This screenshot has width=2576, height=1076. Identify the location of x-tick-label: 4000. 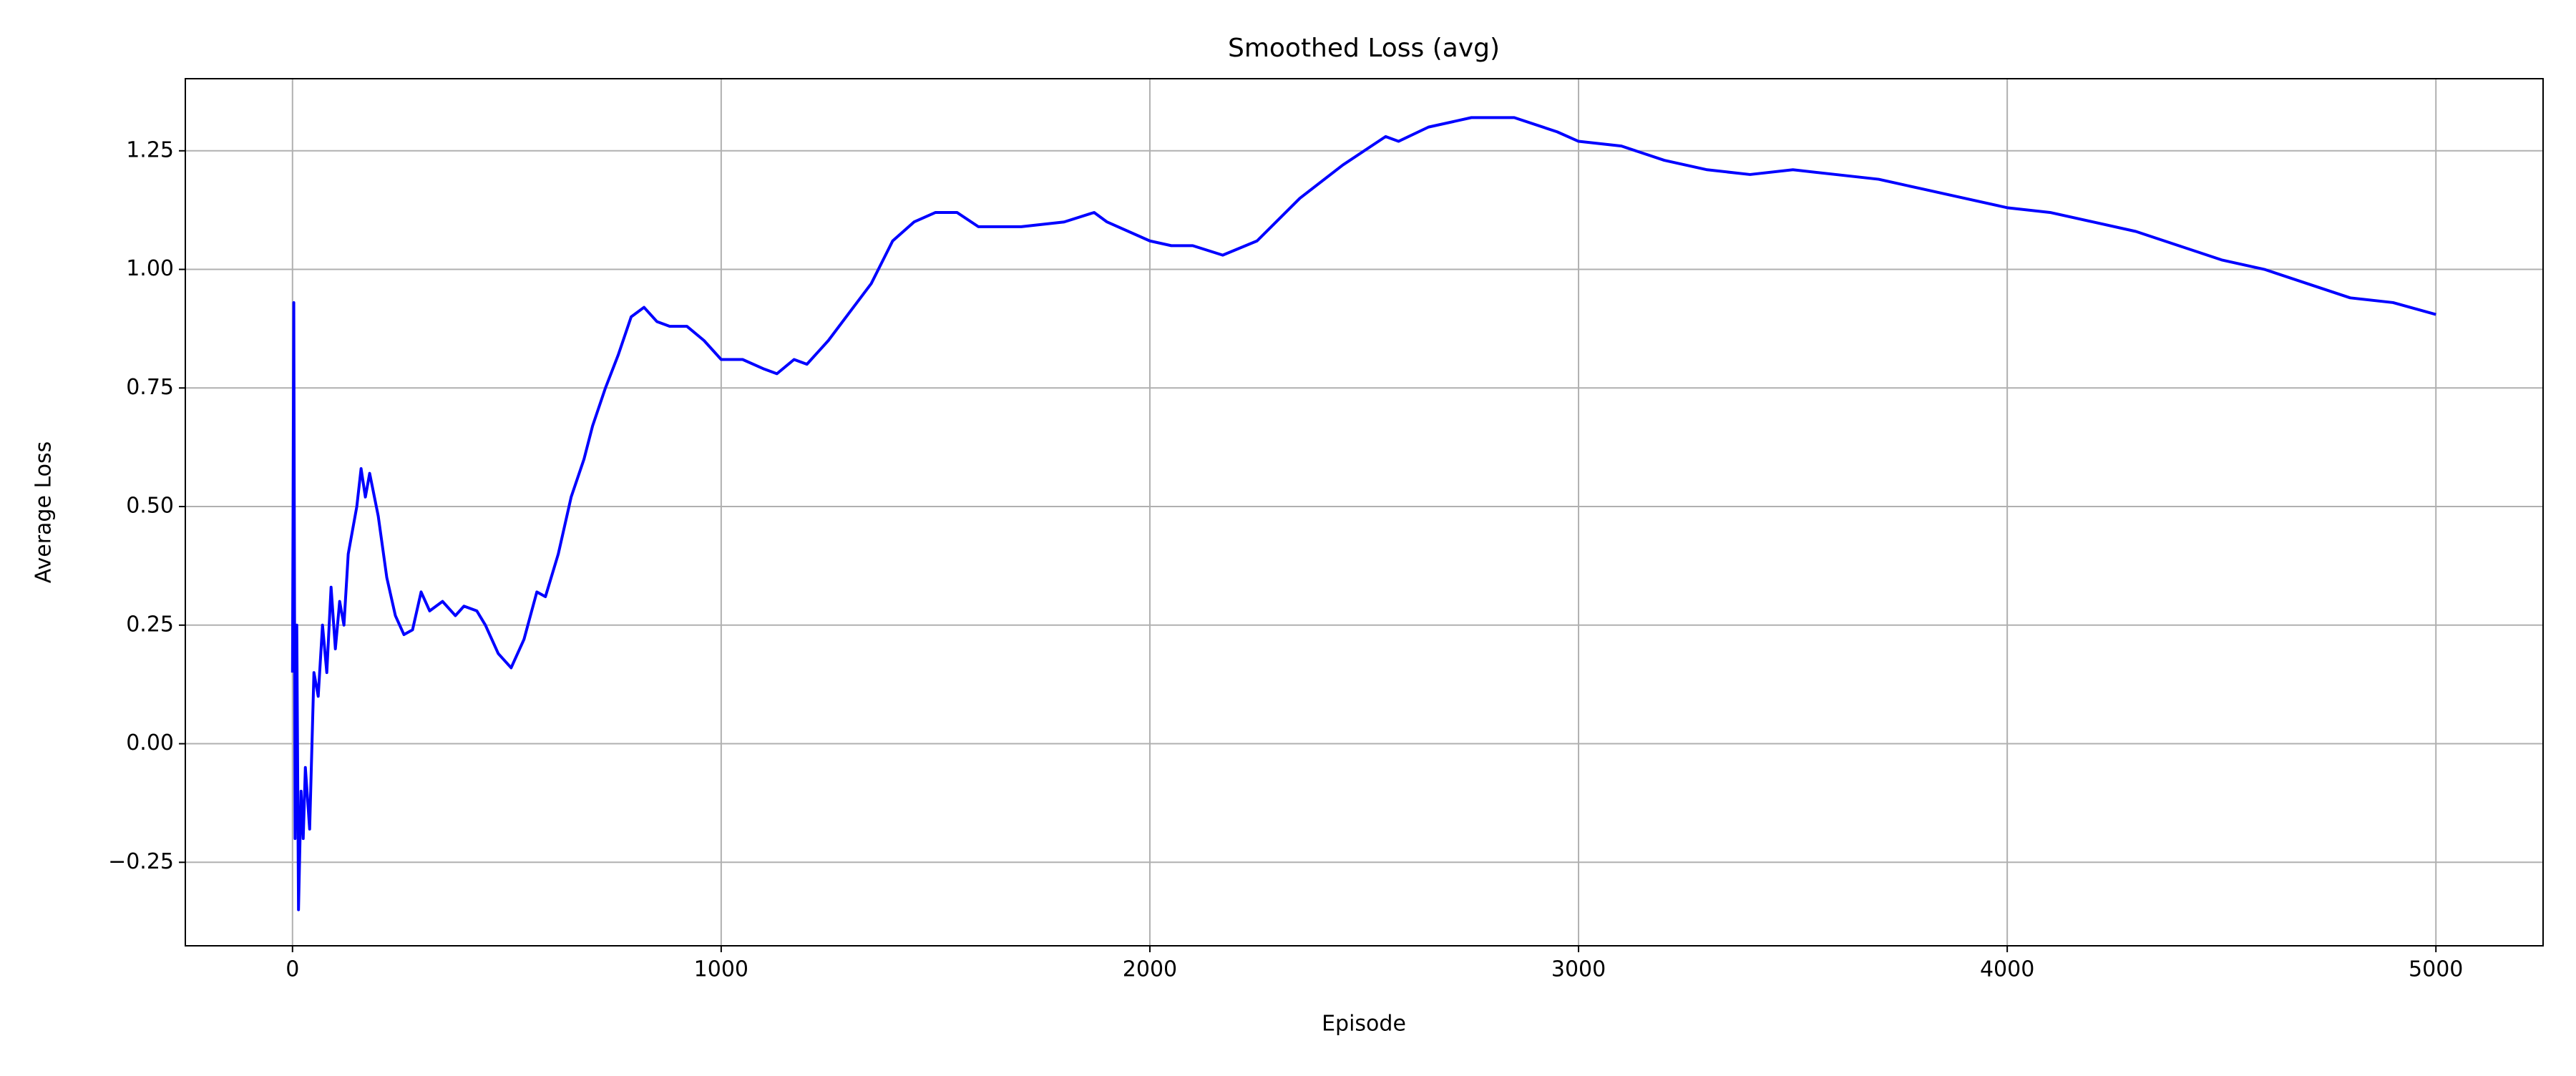
(2007, 970).